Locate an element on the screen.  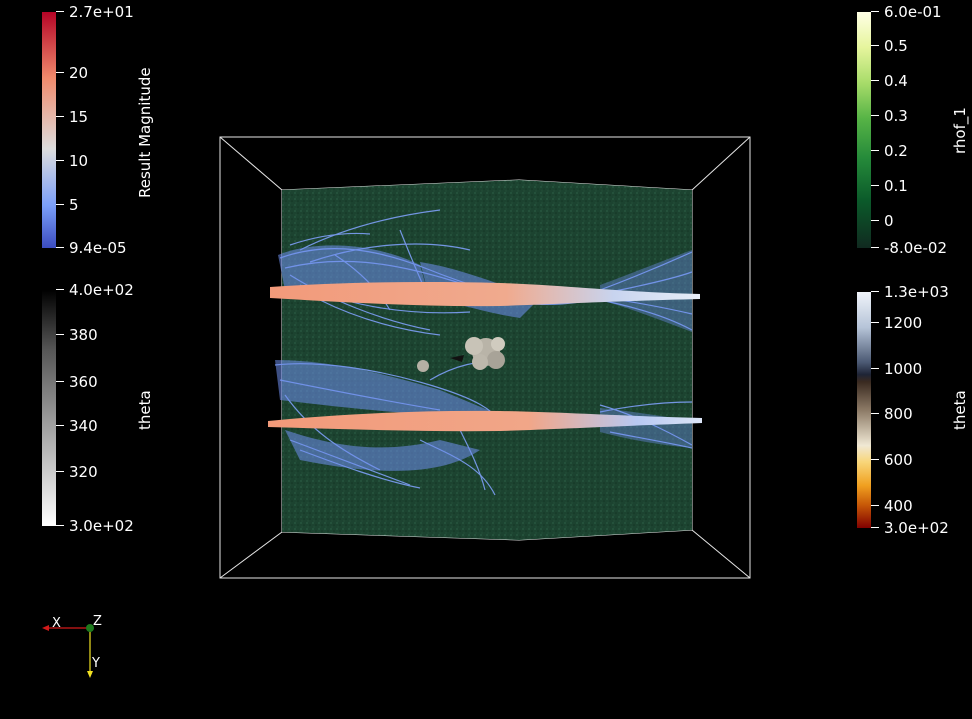
colorbar-tick: 5 is located at coordinates (67, 205).